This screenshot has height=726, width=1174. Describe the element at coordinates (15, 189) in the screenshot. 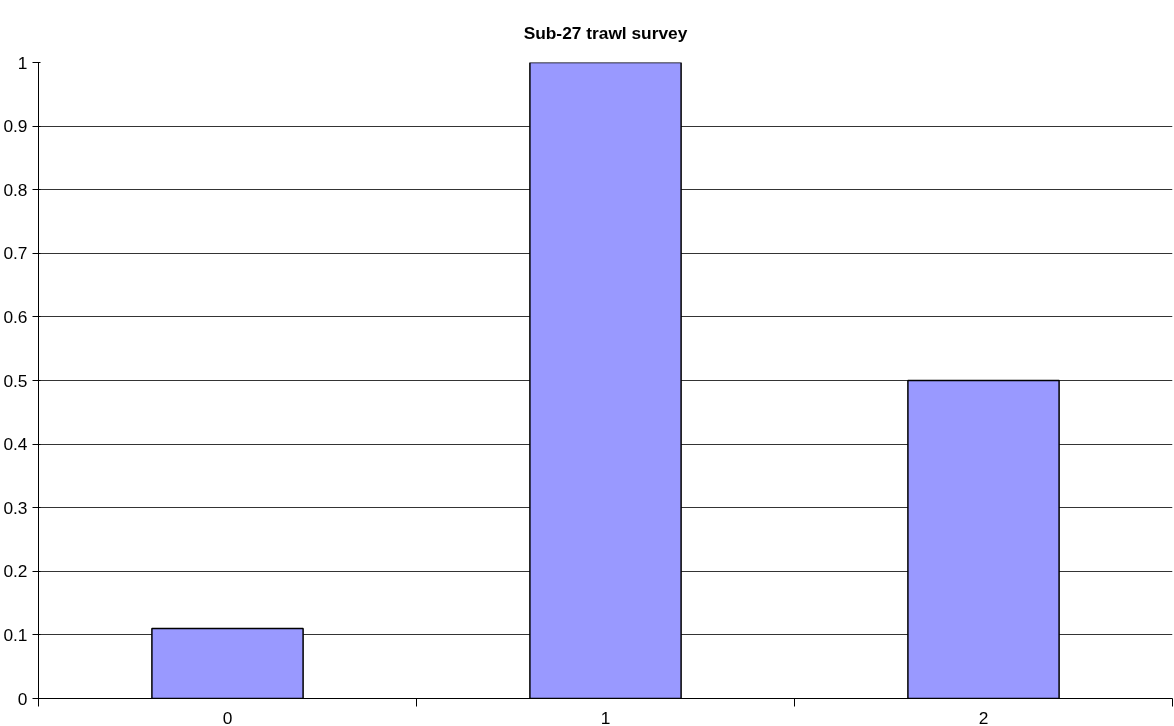

I see `y-tick-label: 0.8` at that location.